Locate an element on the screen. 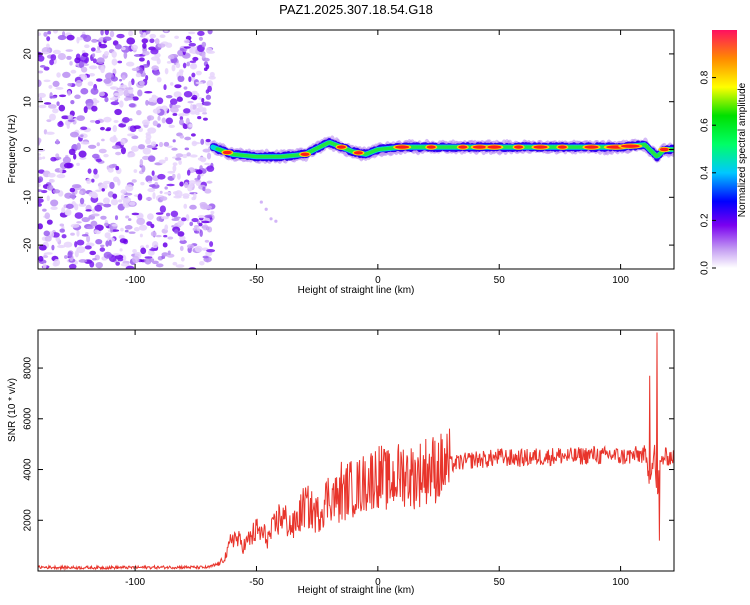  colorbar-tick-label: 0.4 is located at coordinates (705, 172).